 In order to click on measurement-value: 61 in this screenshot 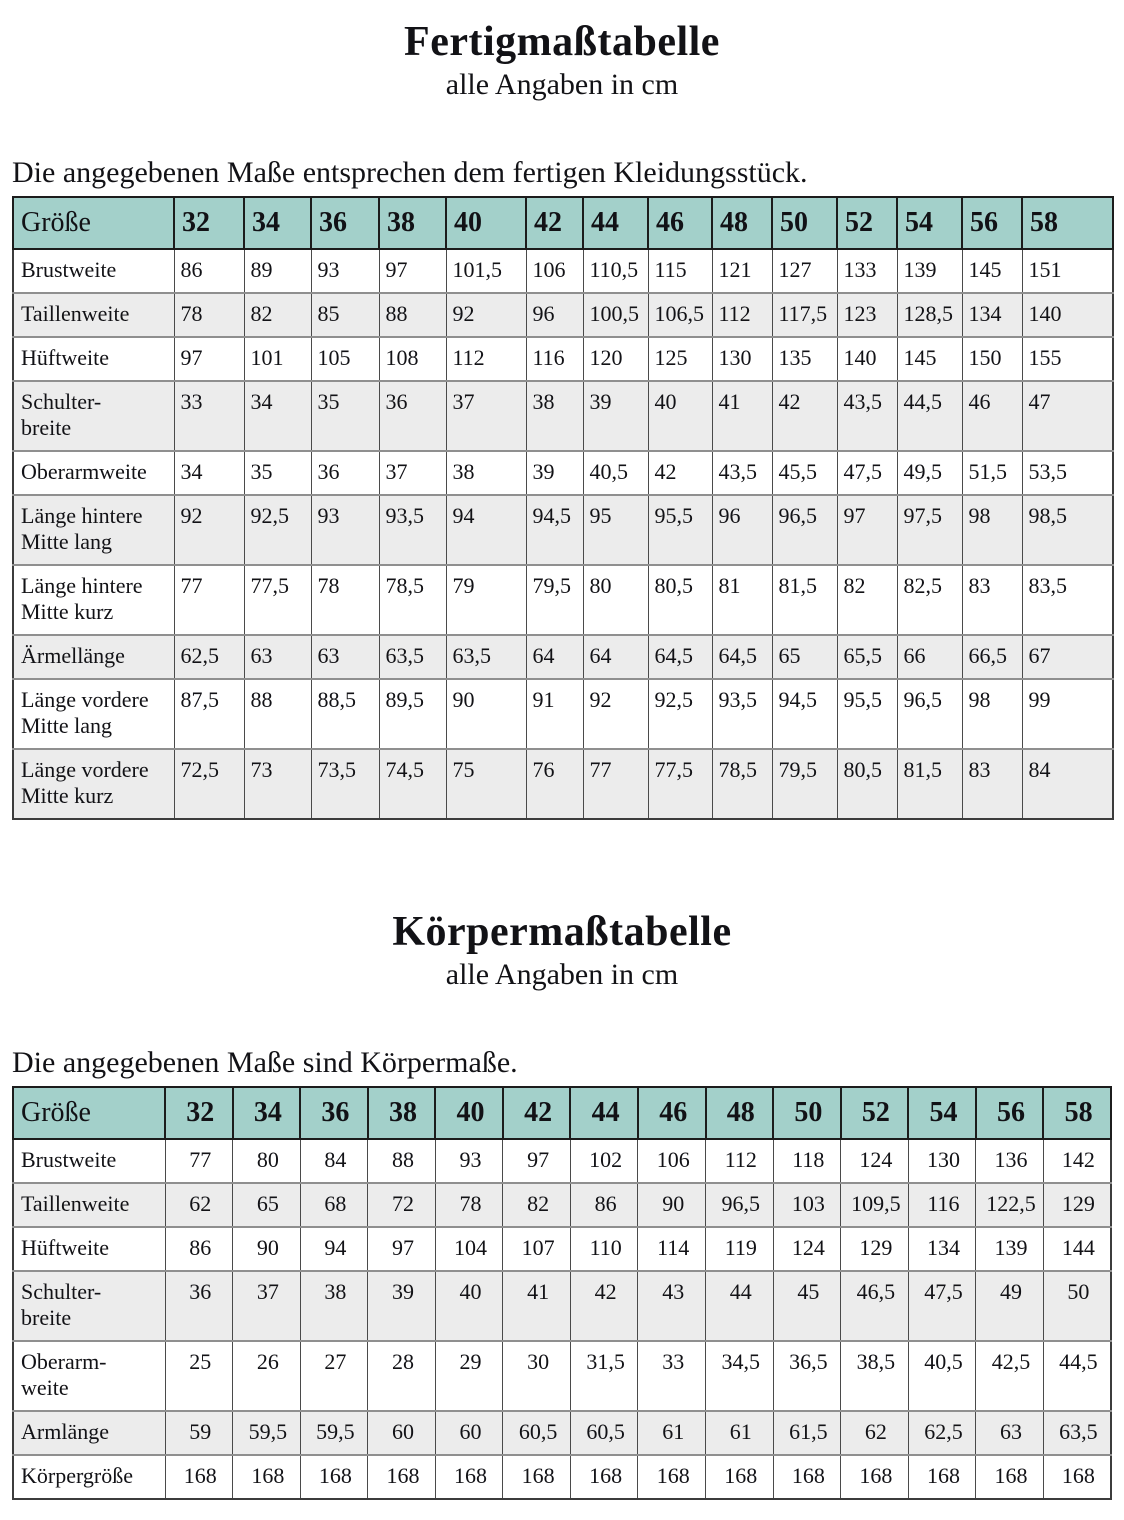, I will do `click(739, 1433)`.